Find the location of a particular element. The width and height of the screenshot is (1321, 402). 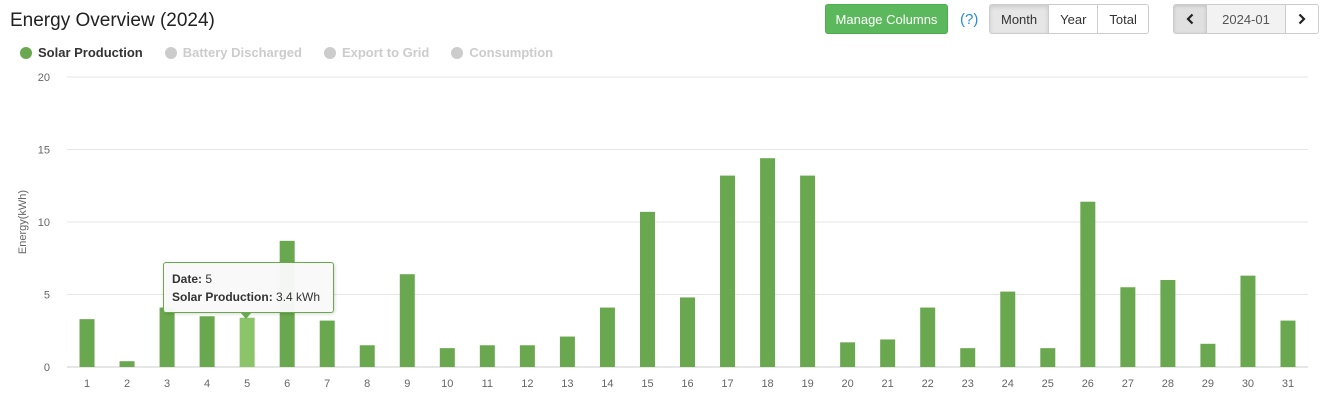

x-tick-label: 13 is located at coordinates (567, 384).